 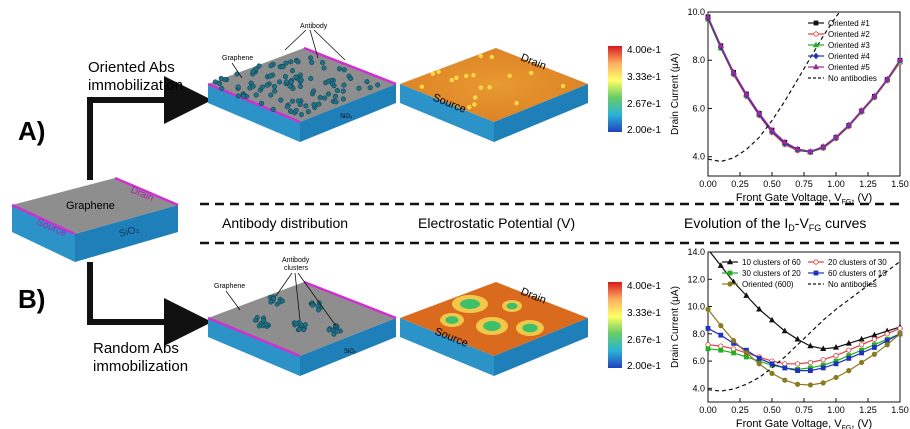 I want to click on sio2-label: SiO₂, so click(x=129, y=232).